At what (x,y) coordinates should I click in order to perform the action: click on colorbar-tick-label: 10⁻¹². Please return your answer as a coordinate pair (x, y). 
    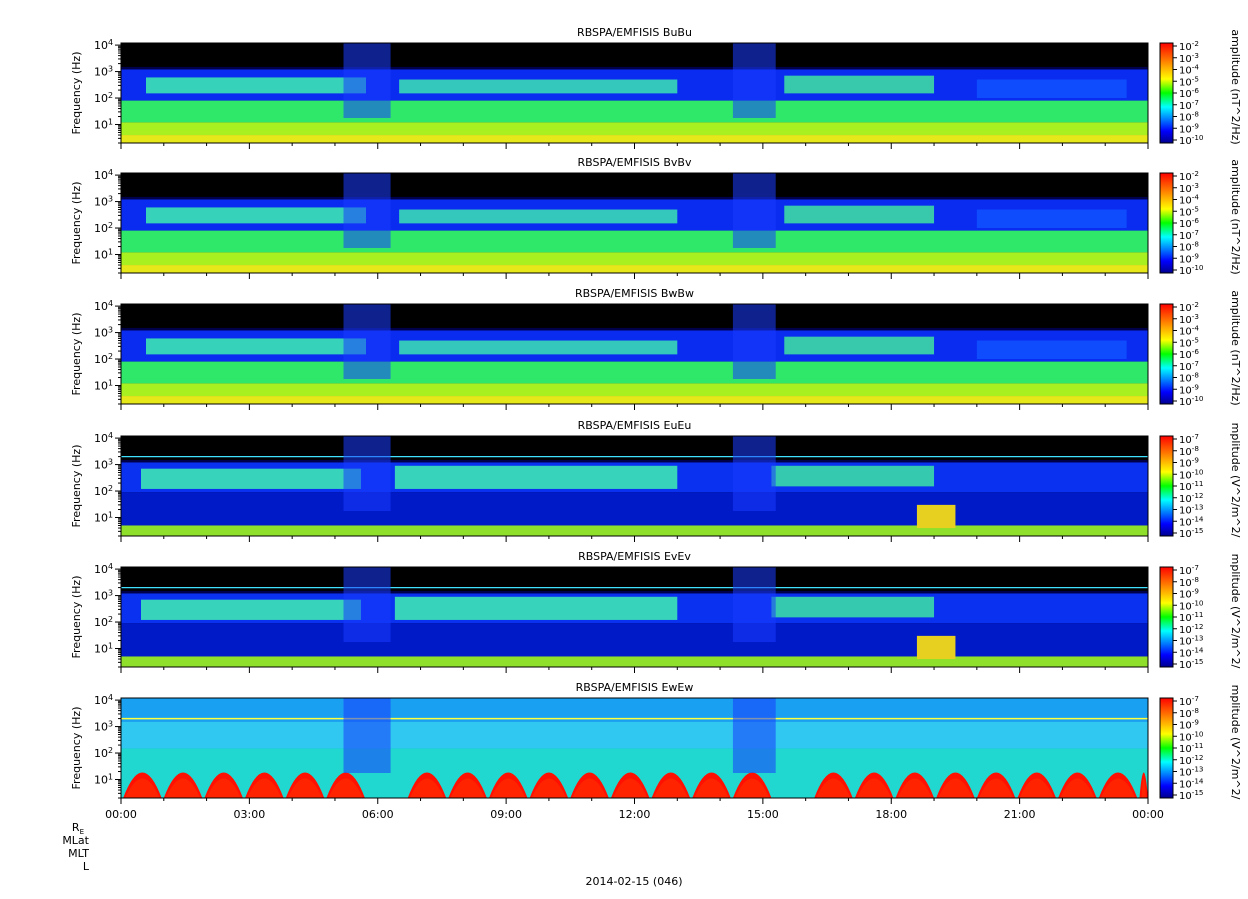
    Looking at the image, I should click on (1191, 760).